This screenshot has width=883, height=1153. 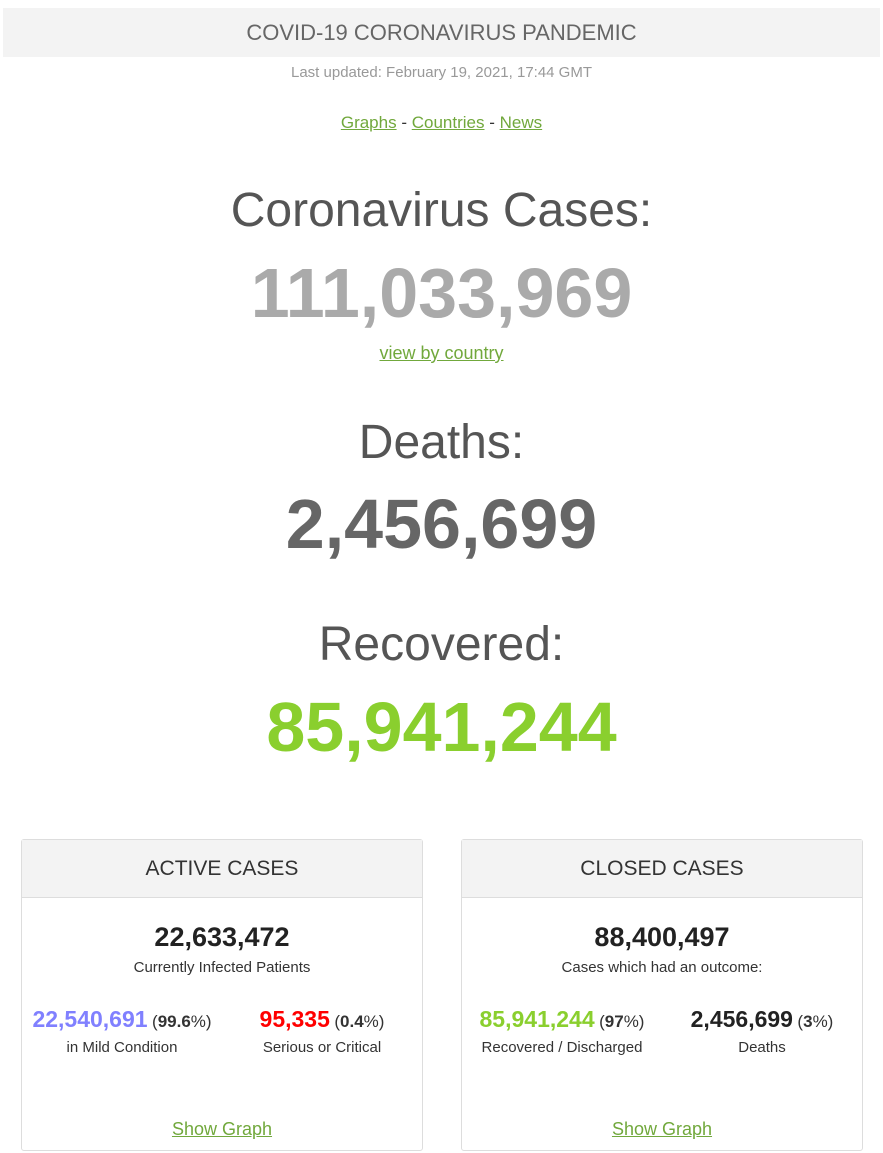 What do you see at coordinates (762, 1047) in the screenshot?
I see `closed-deaths-label: Deaths` at bounding box center [762, 1047].